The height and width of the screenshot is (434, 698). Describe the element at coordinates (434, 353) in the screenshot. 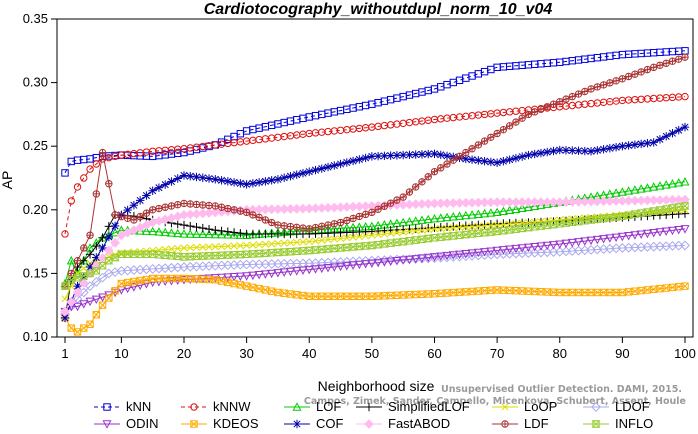

I see `x-tick-label: 60` at that location.